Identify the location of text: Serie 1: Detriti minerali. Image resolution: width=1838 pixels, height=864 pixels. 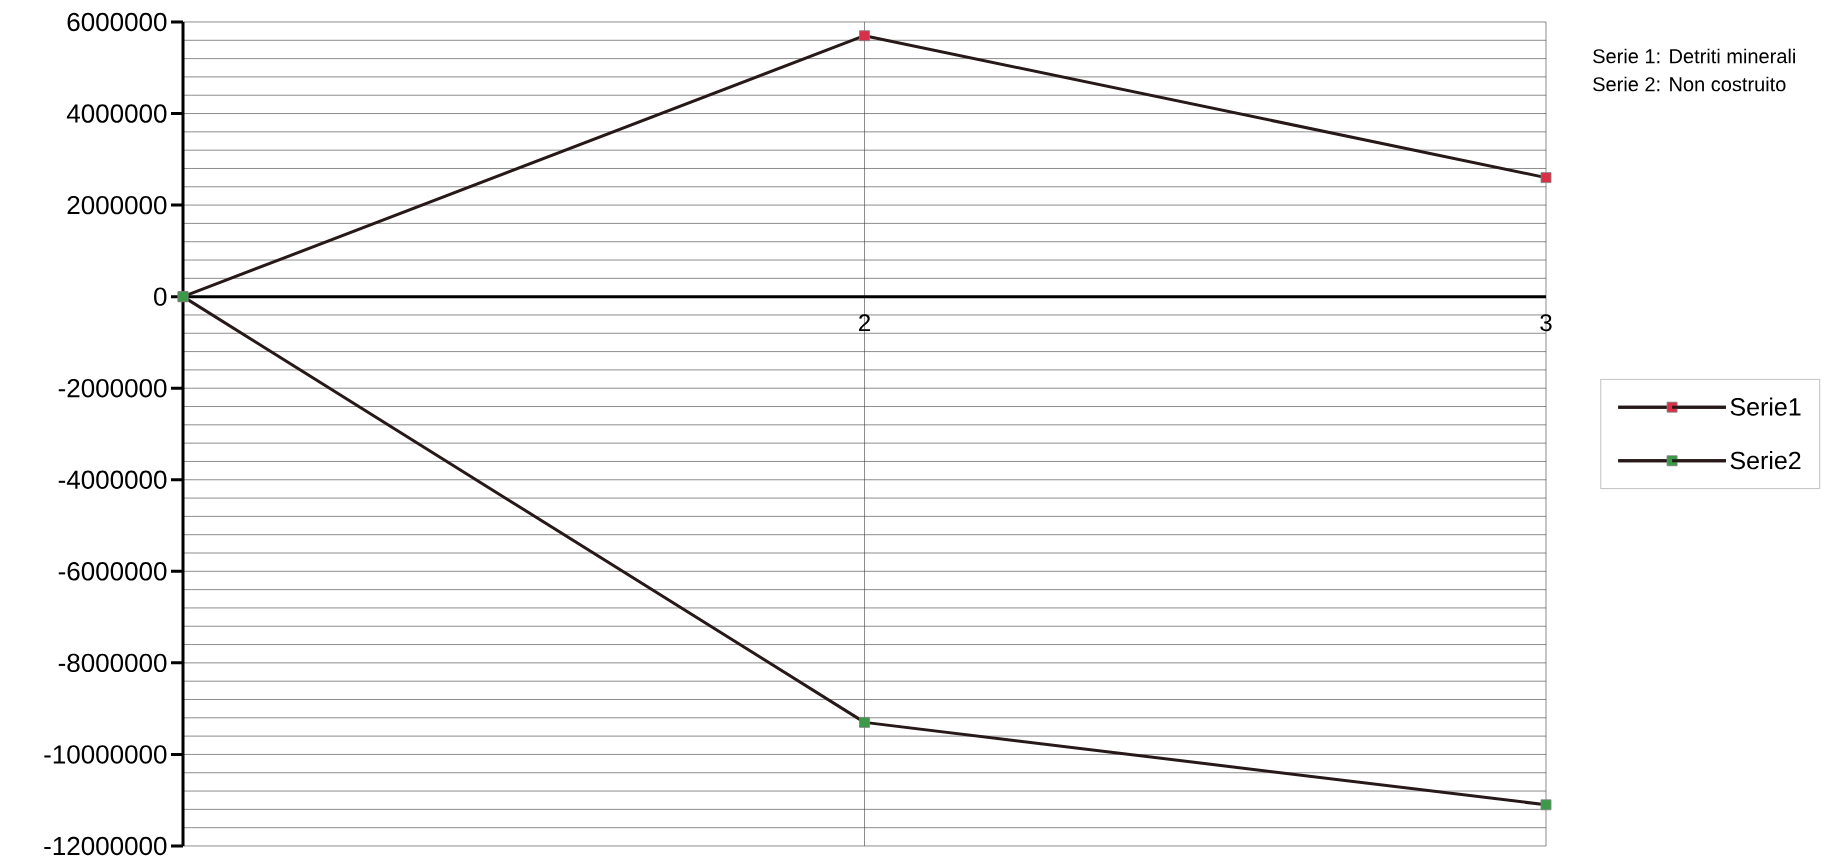
(1694, 56).